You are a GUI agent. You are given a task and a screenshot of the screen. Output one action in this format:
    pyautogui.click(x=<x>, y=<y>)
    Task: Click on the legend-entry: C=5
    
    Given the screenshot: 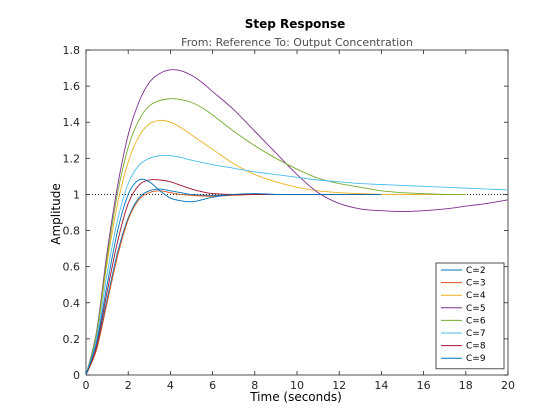 What is the action you would take?
    pyautogui.click(x=476, y=309)
    